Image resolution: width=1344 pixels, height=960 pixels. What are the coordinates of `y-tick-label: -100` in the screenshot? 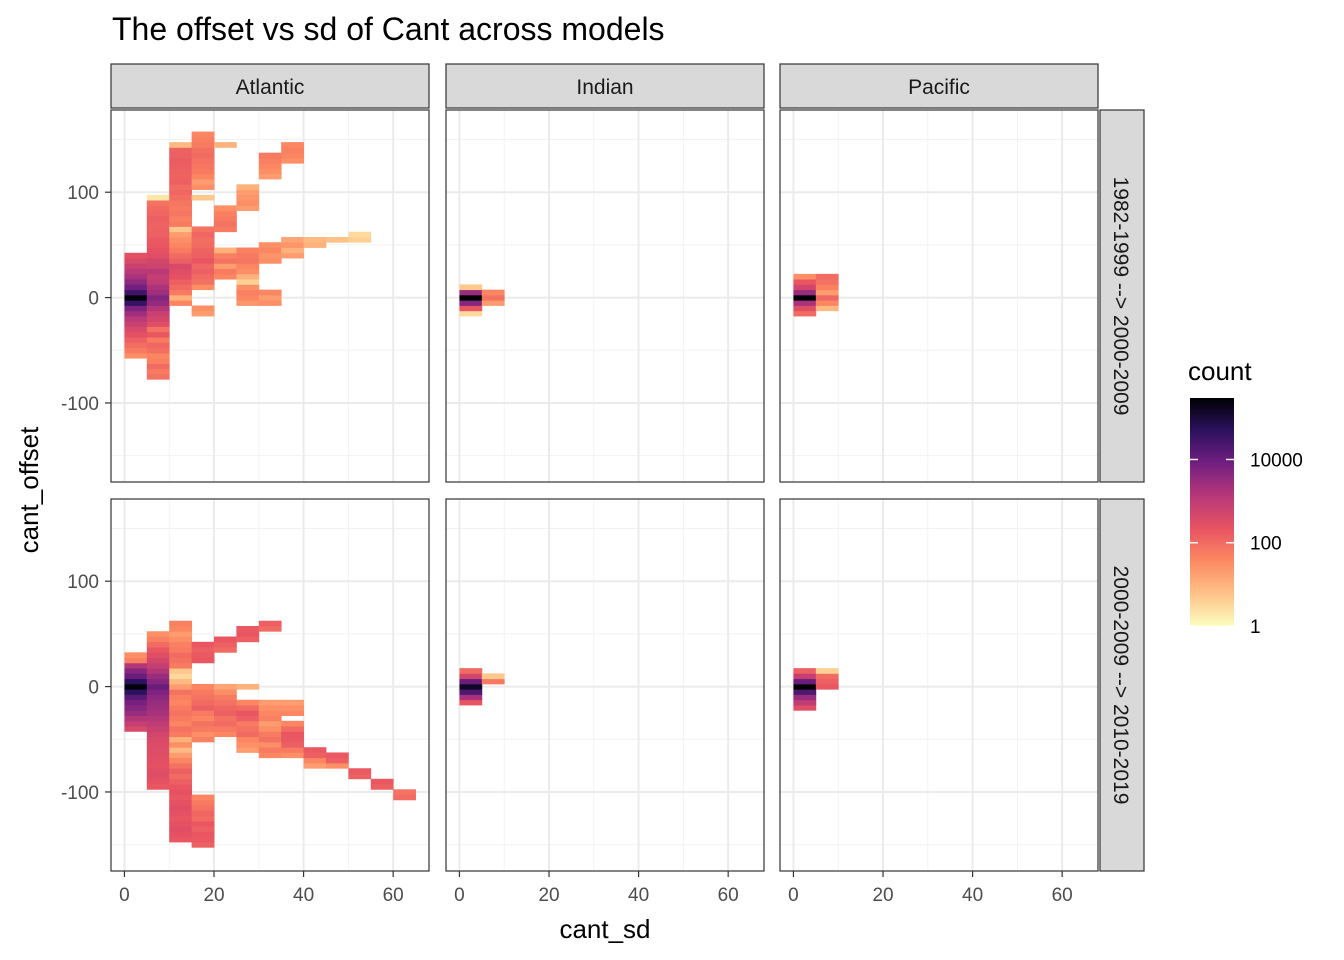 It's located at (80, 793).